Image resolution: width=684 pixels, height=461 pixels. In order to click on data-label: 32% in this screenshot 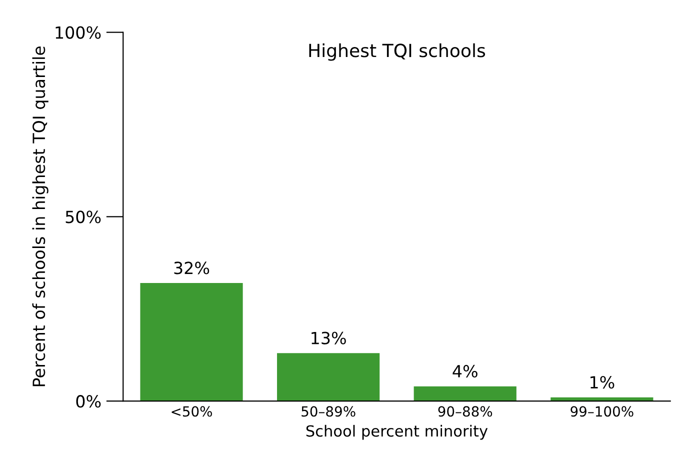, I will do `click(192, 268)`.